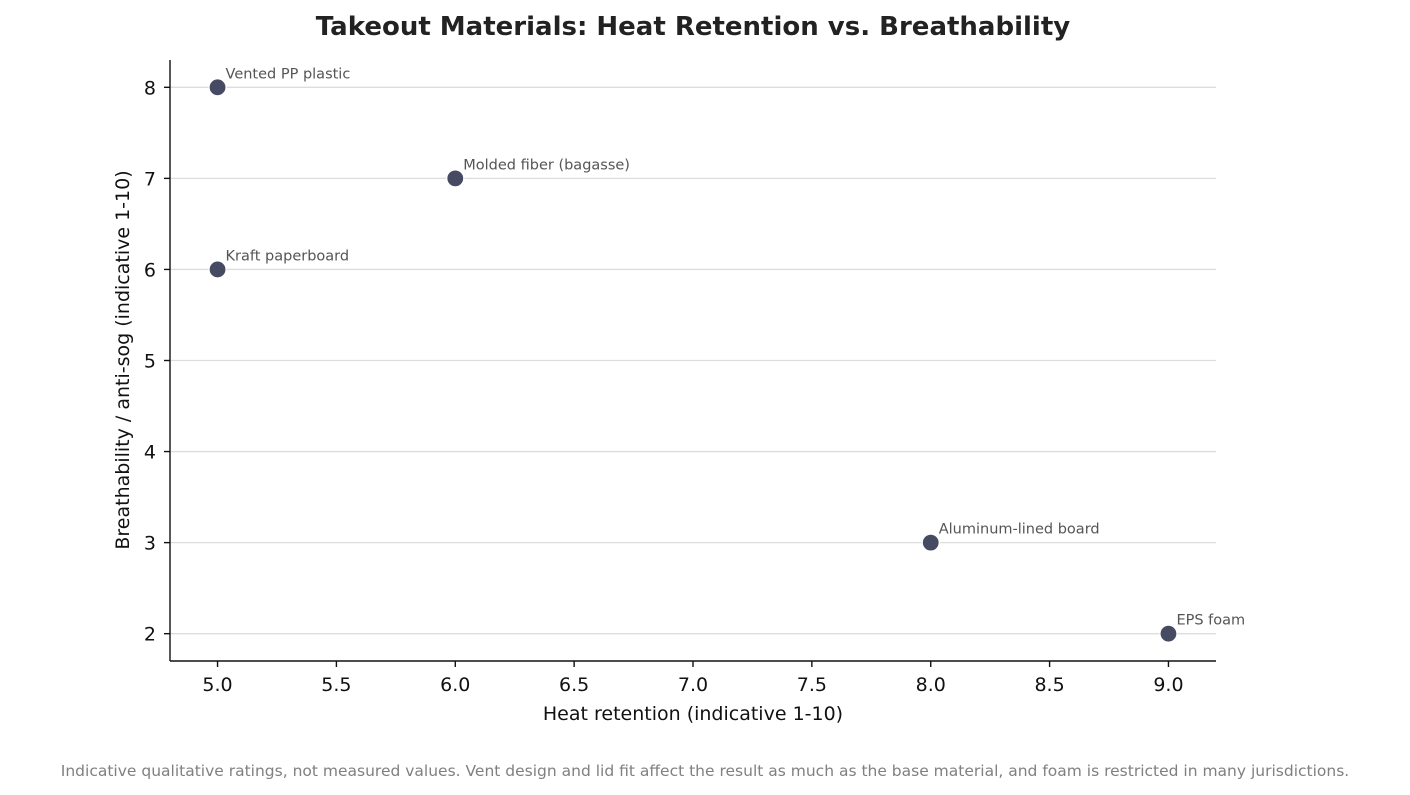 The height and width of the screenshot is (795, 1410). What do you see at coordinates (288, 74) in the screenshot?
I see `data-point-label: Vented PP plastic` at bounding box center [288, 74].